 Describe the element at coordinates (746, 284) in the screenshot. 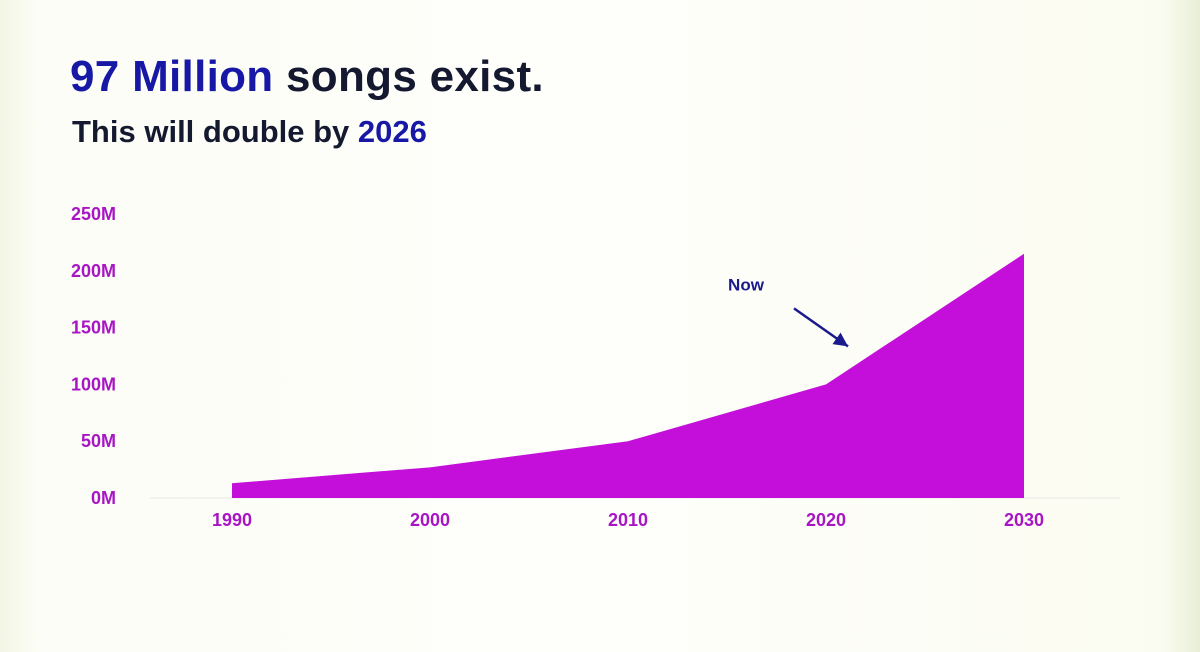

I see `annotation-label: Now` at that location.